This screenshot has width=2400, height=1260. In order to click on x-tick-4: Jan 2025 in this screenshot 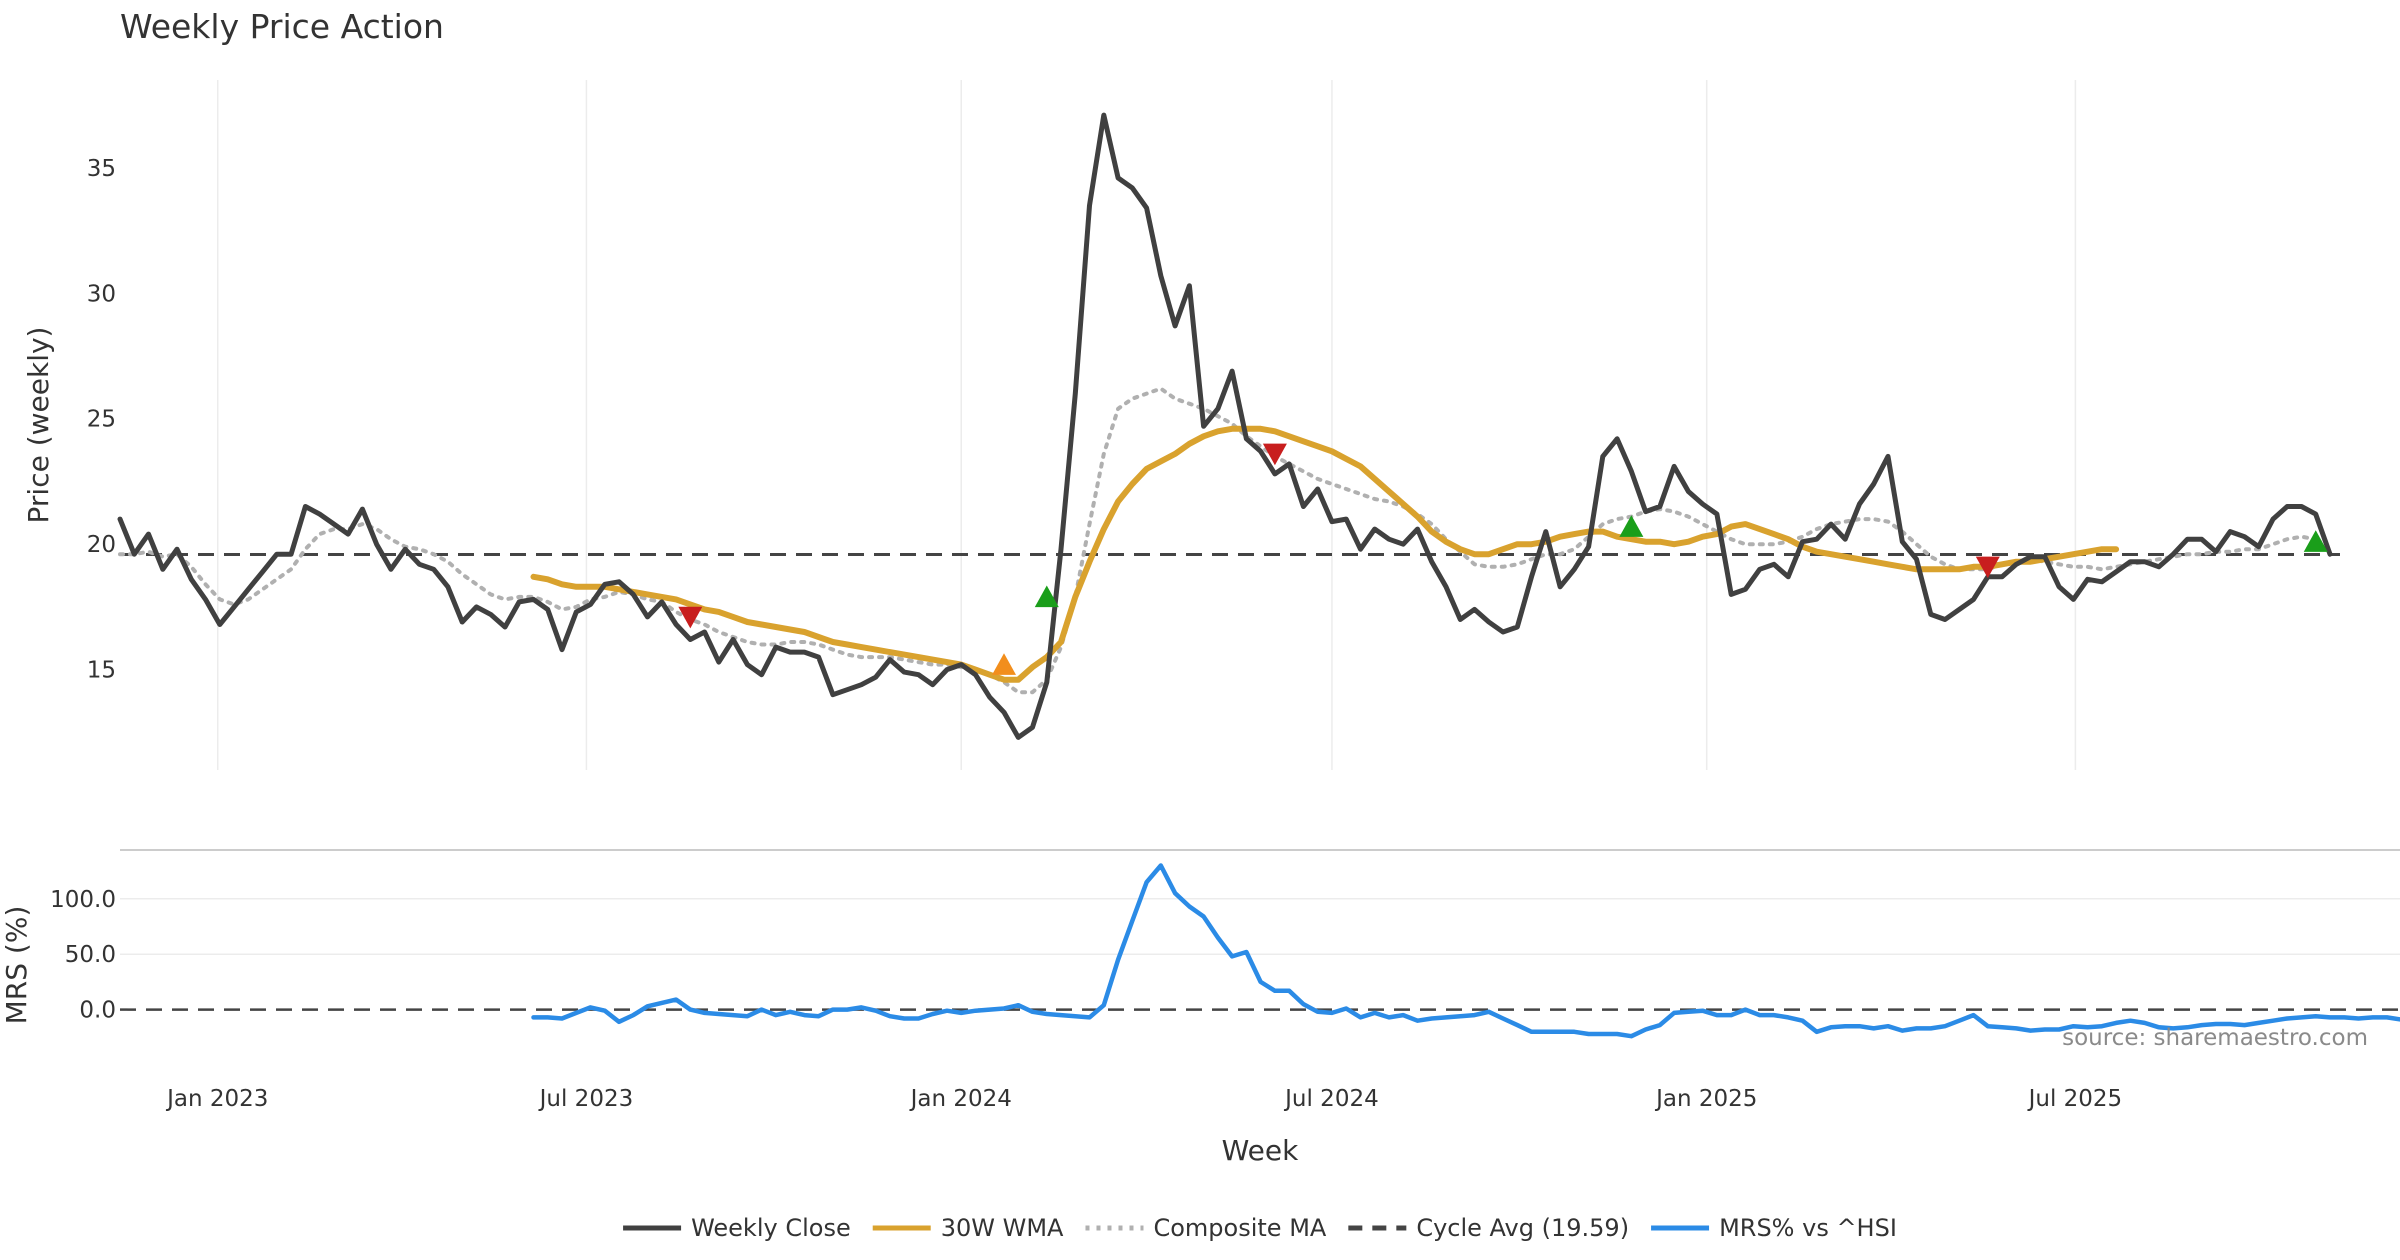, I will do `click(1705, 1099)`.